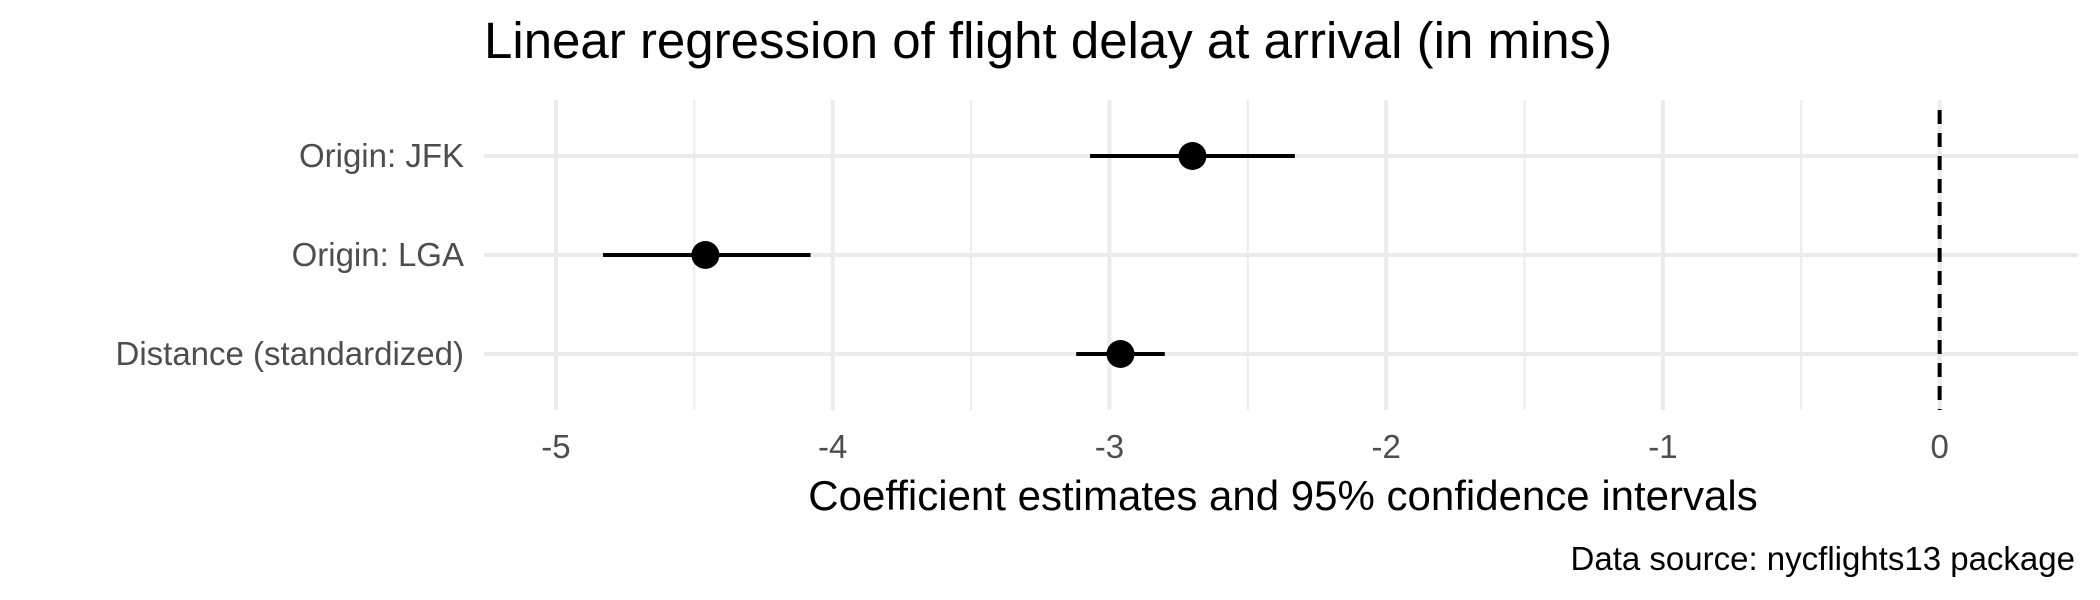 The width and height of the screenshot is (2100, 600). I want to click on x-tick-labels: -5 -4 -3 -2 -1 0, so click(1245, 446).